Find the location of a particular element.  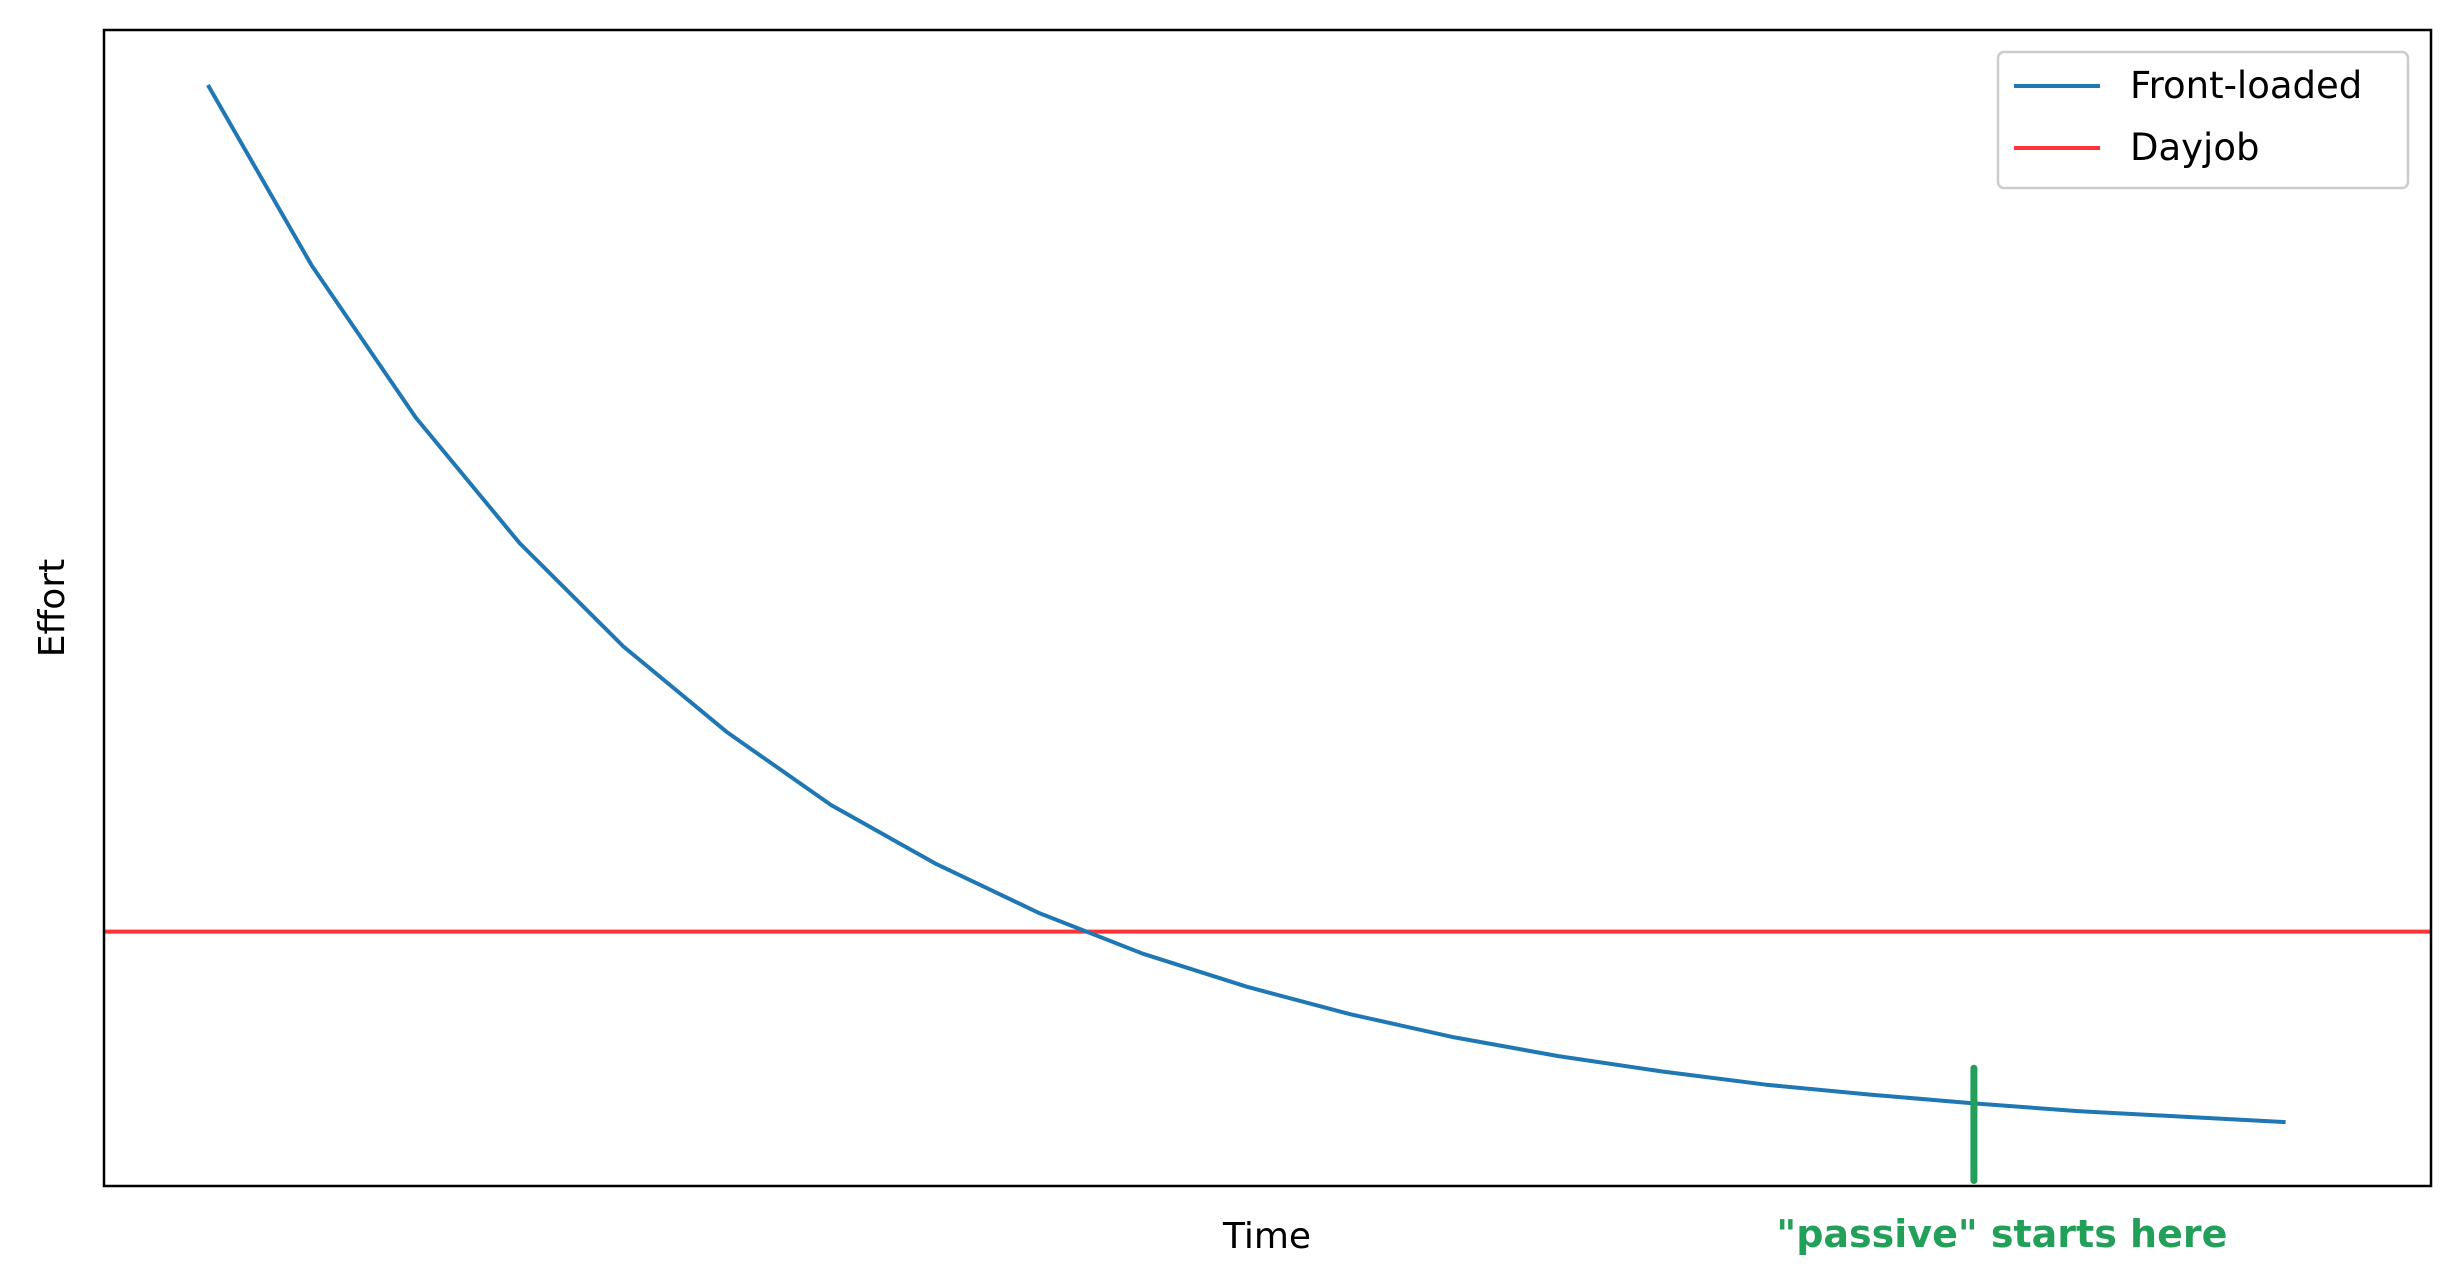

legend: Front-loaded Dayjob is located at coordinates (2203, 120).